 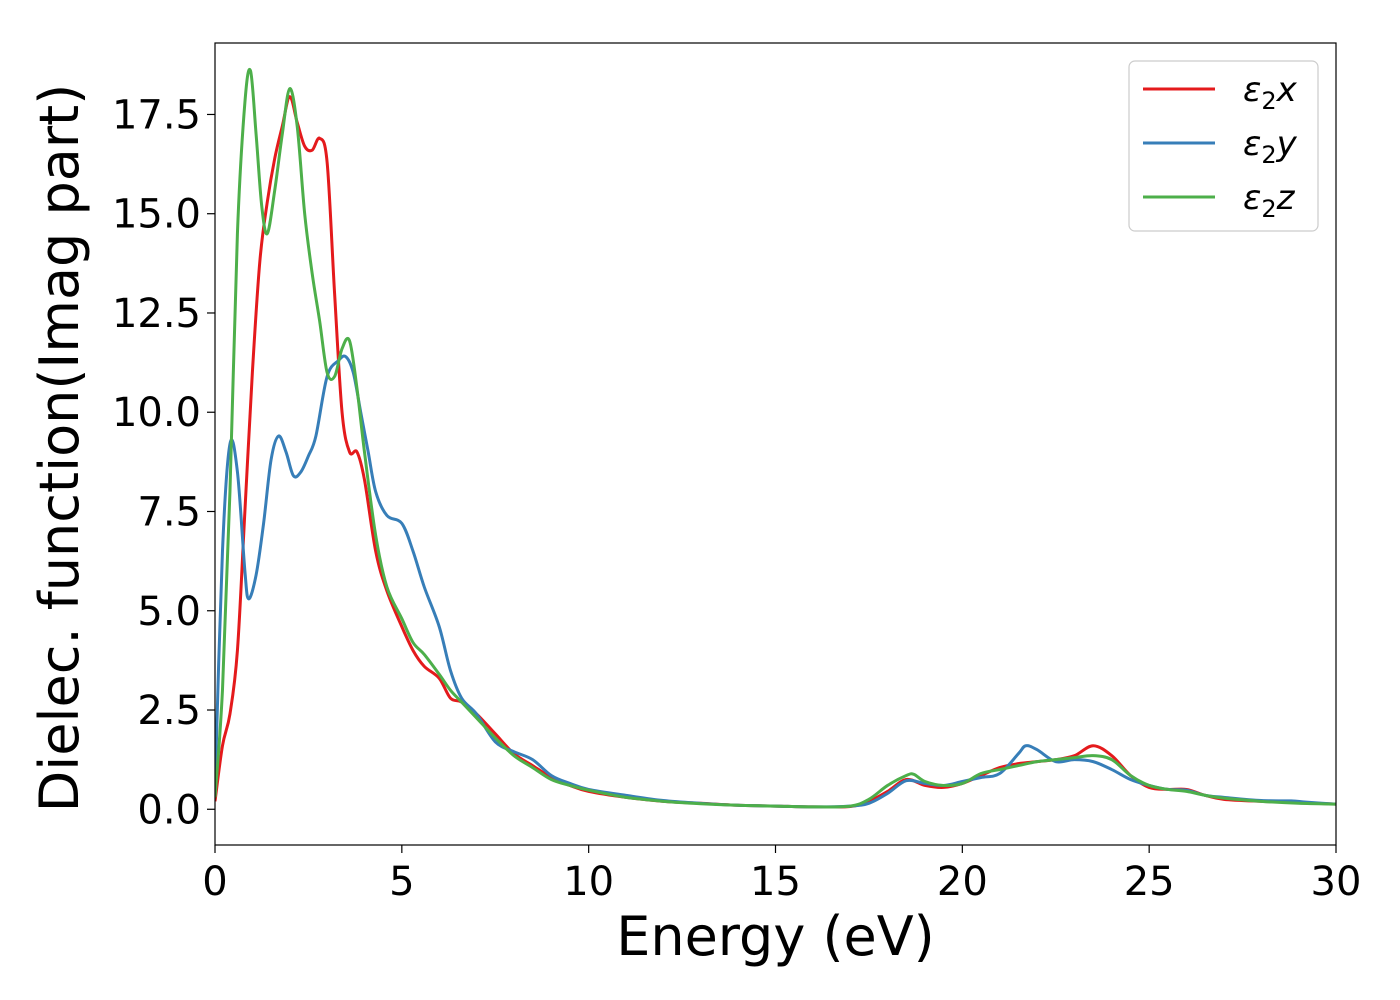 What do you see at coordinates (1336, 882) in the screenshot?
I see `x-tick-label: 30` at bounding box center [1336, 882].